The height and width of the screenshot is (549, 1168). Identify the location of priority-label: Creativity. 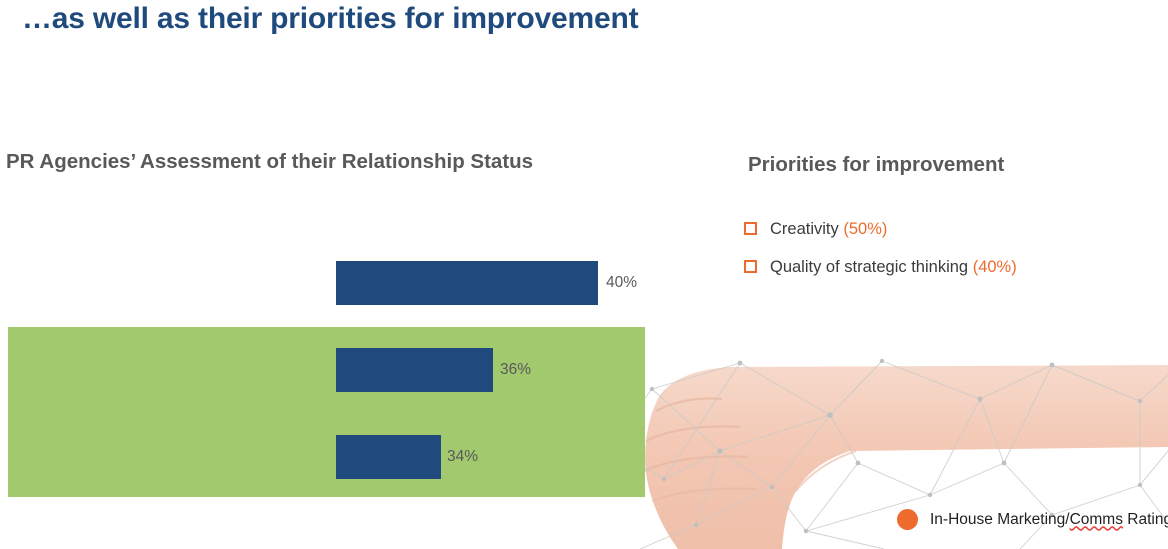
(804, 229).